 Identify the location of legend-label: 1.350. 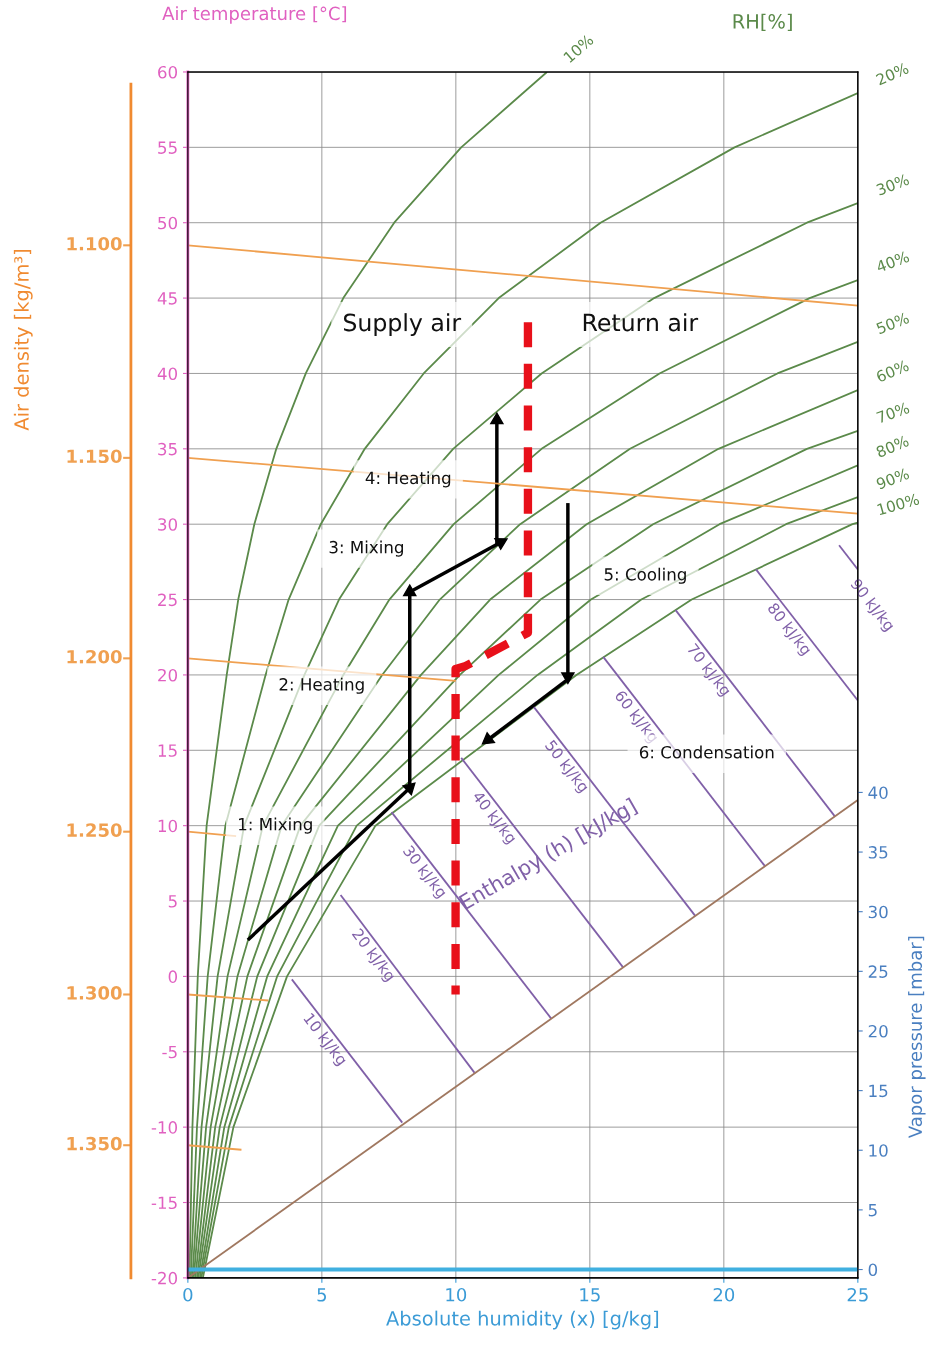
(94, 1143).